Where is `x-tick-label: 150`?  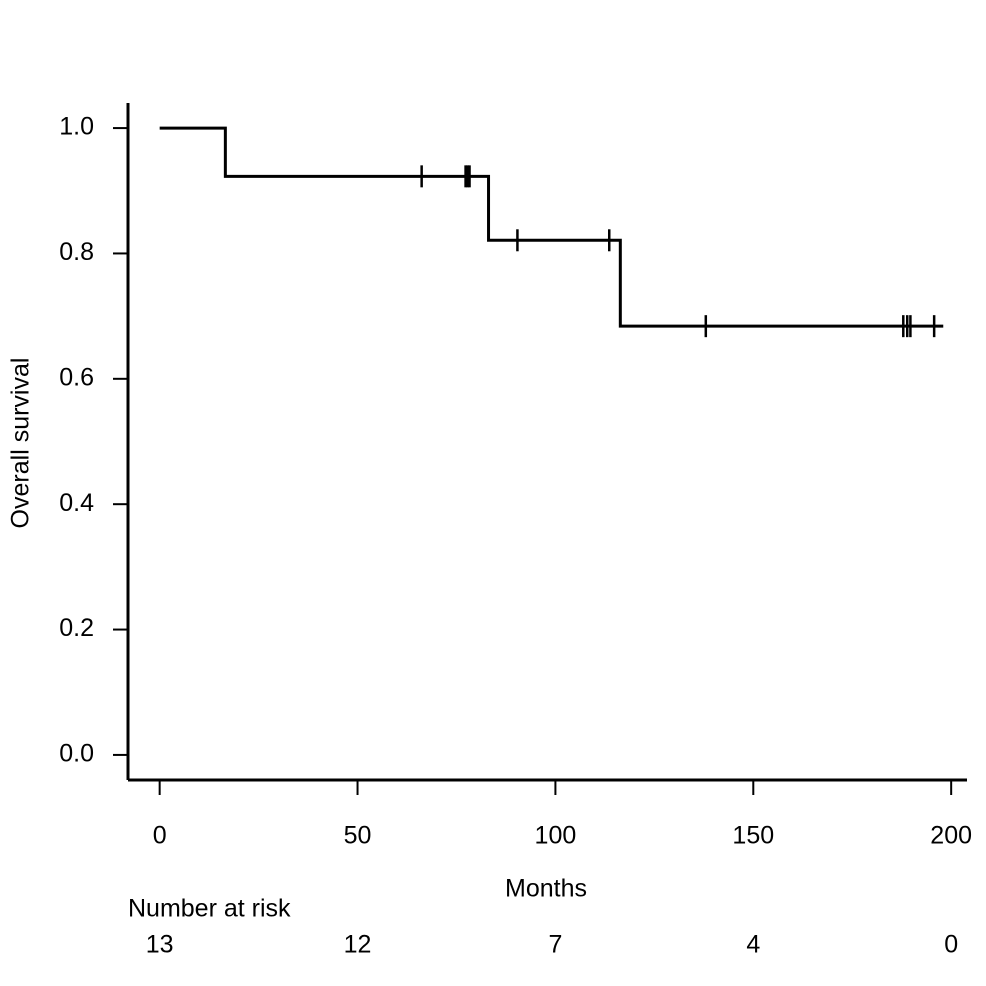 x-tick-label: 150 is located at coordinates (753, 836).